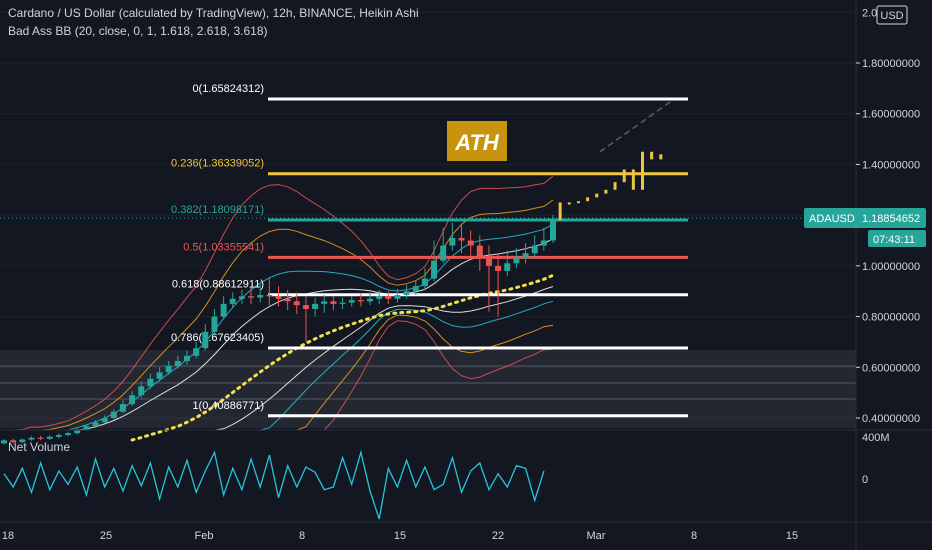 This screenshot has width=932, height=550. What do you see at coordinates (8, 536) in the screenshot?
I see `date-tick-label: 18` at bounding box center [8, 536].